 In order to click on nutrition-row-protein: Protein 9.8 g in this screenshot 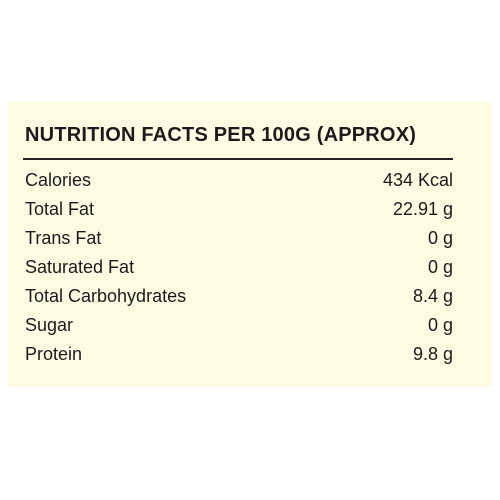, I will do `click(238, 354)`.